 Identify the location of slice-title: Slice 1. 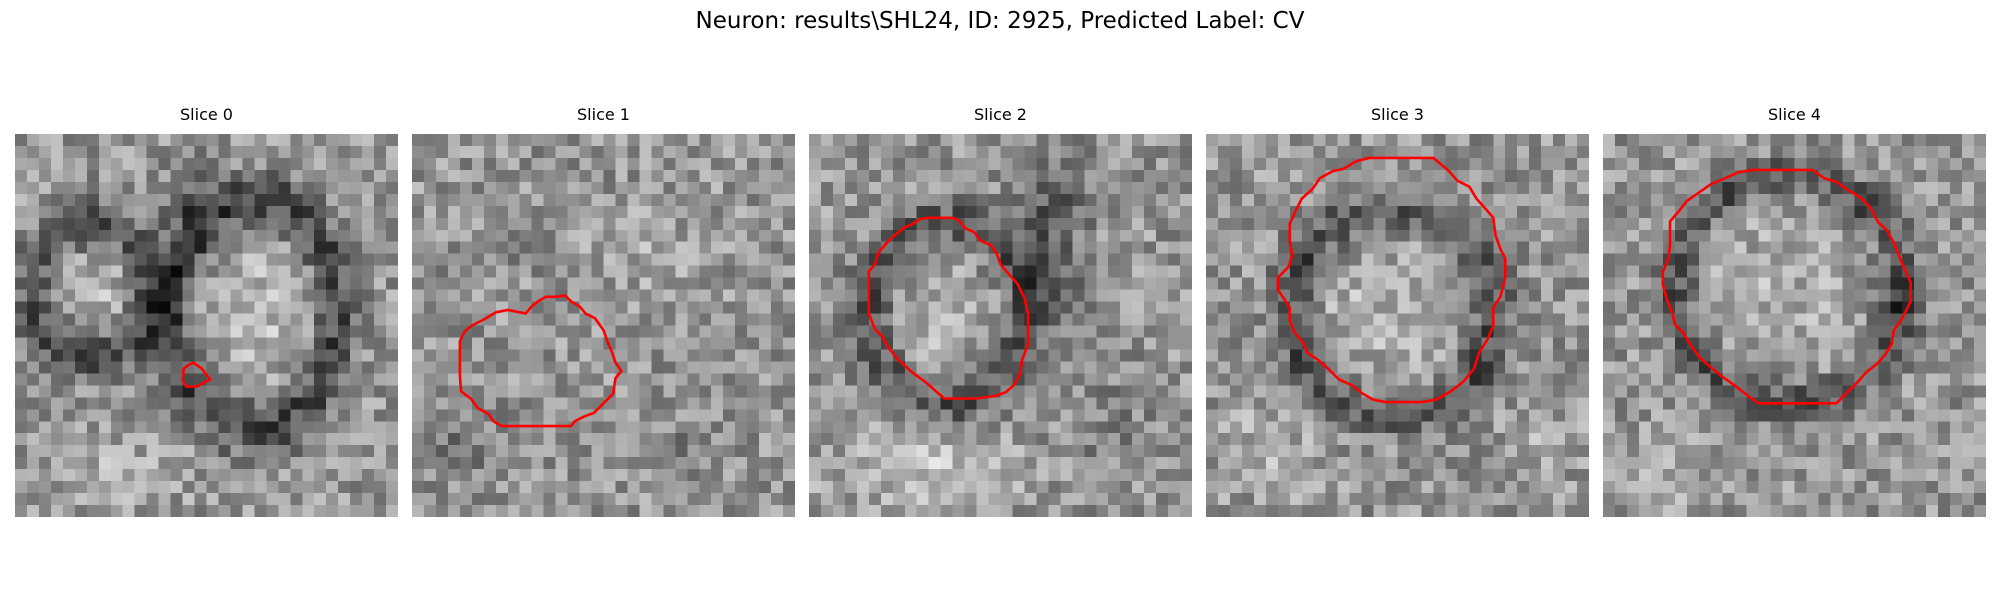
(603, 114).